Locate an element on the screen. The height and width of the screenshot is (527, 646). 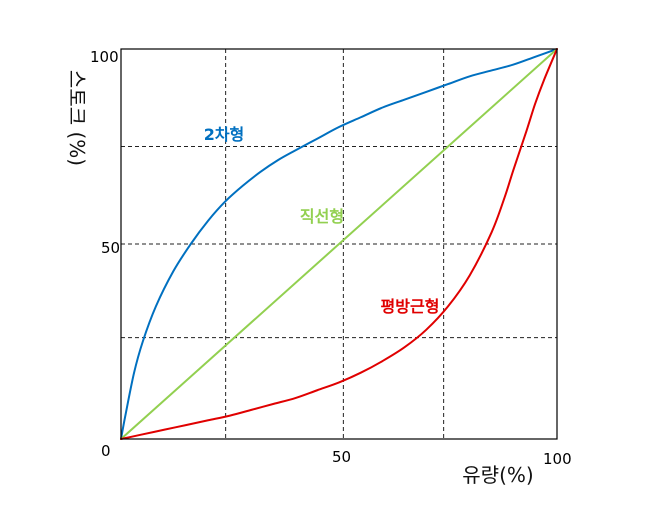
x-tick-label: 100 is located at coordinates (557, 459).